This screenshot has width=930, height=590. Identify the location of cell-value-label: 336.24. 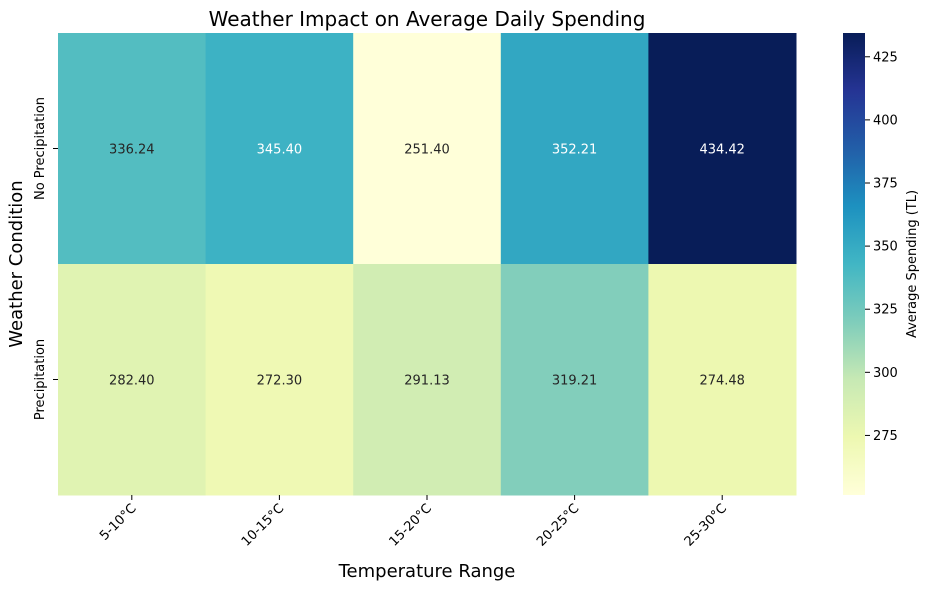
(132, 150).